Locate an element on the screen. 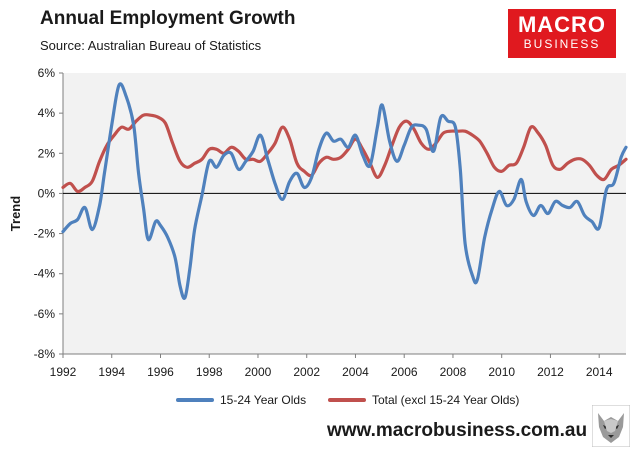 This screenshot has width=642, height=452. legend-label-youth: 15-24 Year Olds is located at coordinates (263, 400).